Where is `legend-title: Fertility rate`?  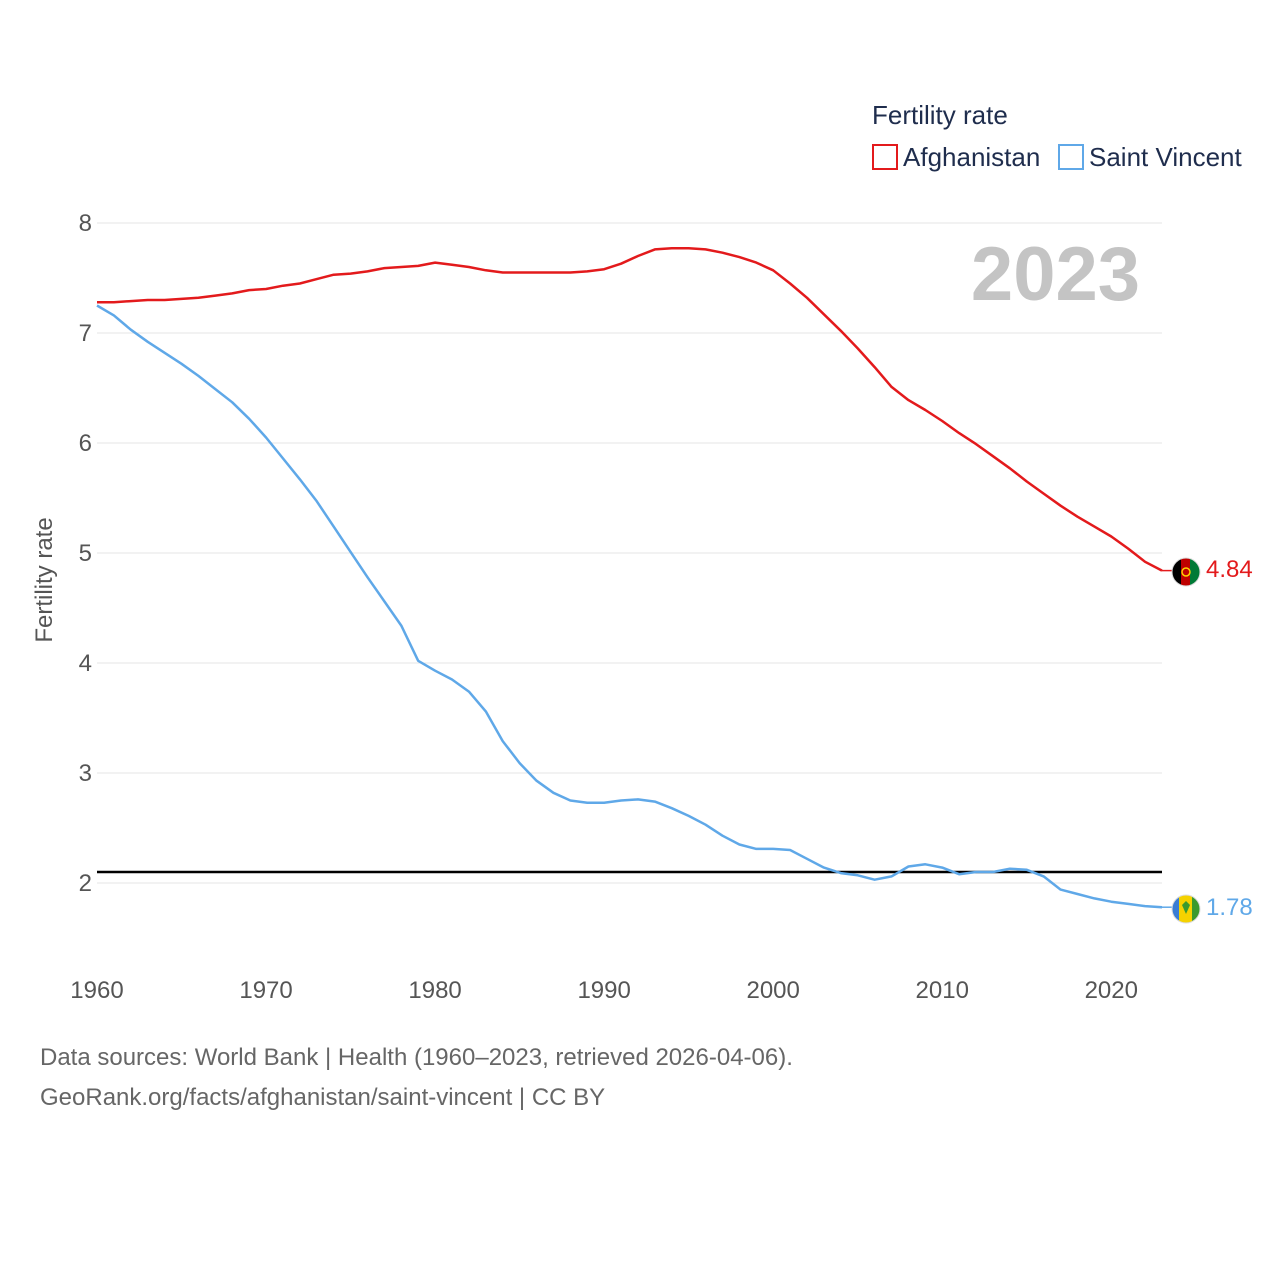 legend-title: Fertility rate is located at coordinates (940, 115).